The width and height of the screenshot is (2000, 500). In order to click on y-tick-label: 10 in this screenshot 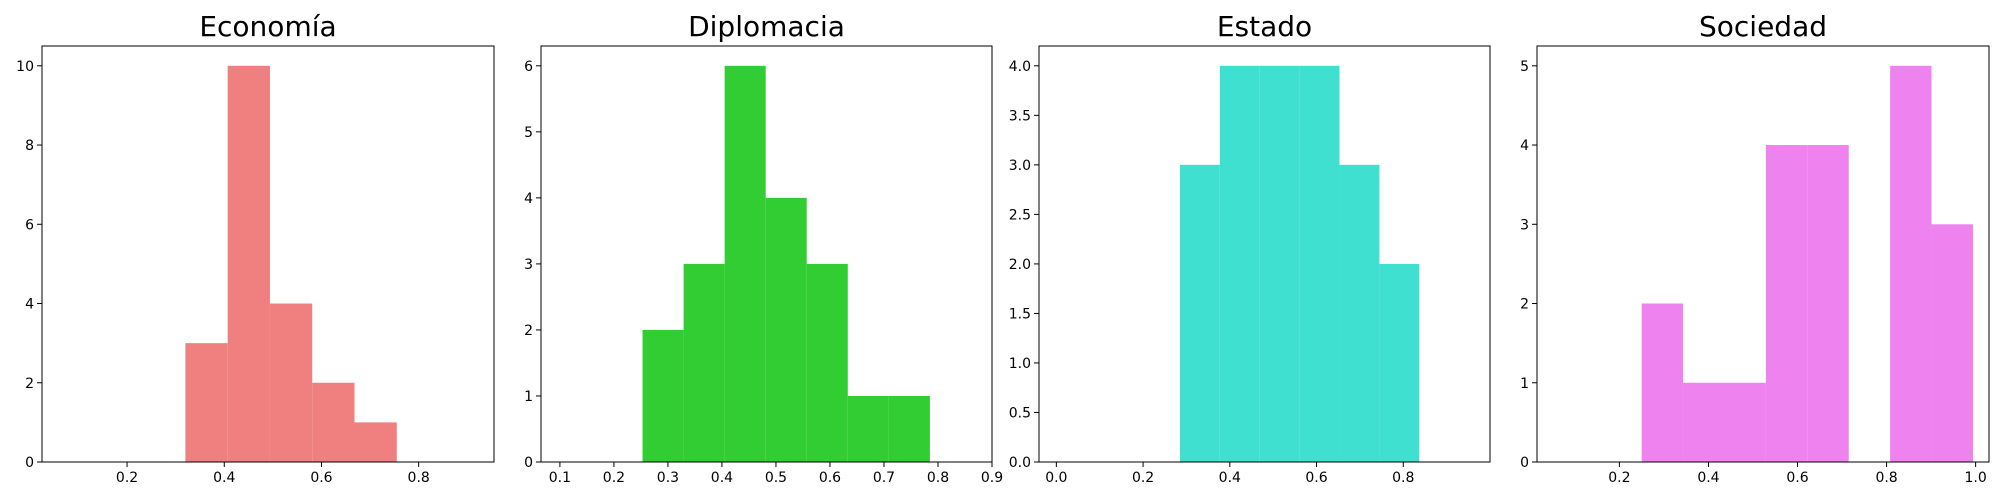, I will do `click(25, 67)`.